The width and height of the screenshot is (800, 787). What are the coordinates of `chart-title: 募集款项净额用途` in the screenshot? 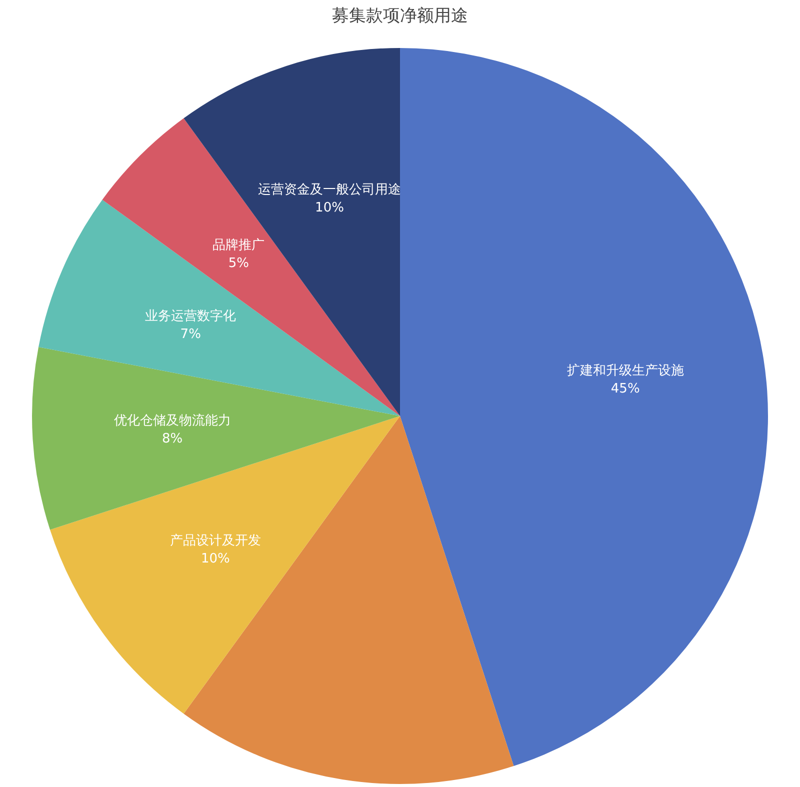 It's located at (400, 16).